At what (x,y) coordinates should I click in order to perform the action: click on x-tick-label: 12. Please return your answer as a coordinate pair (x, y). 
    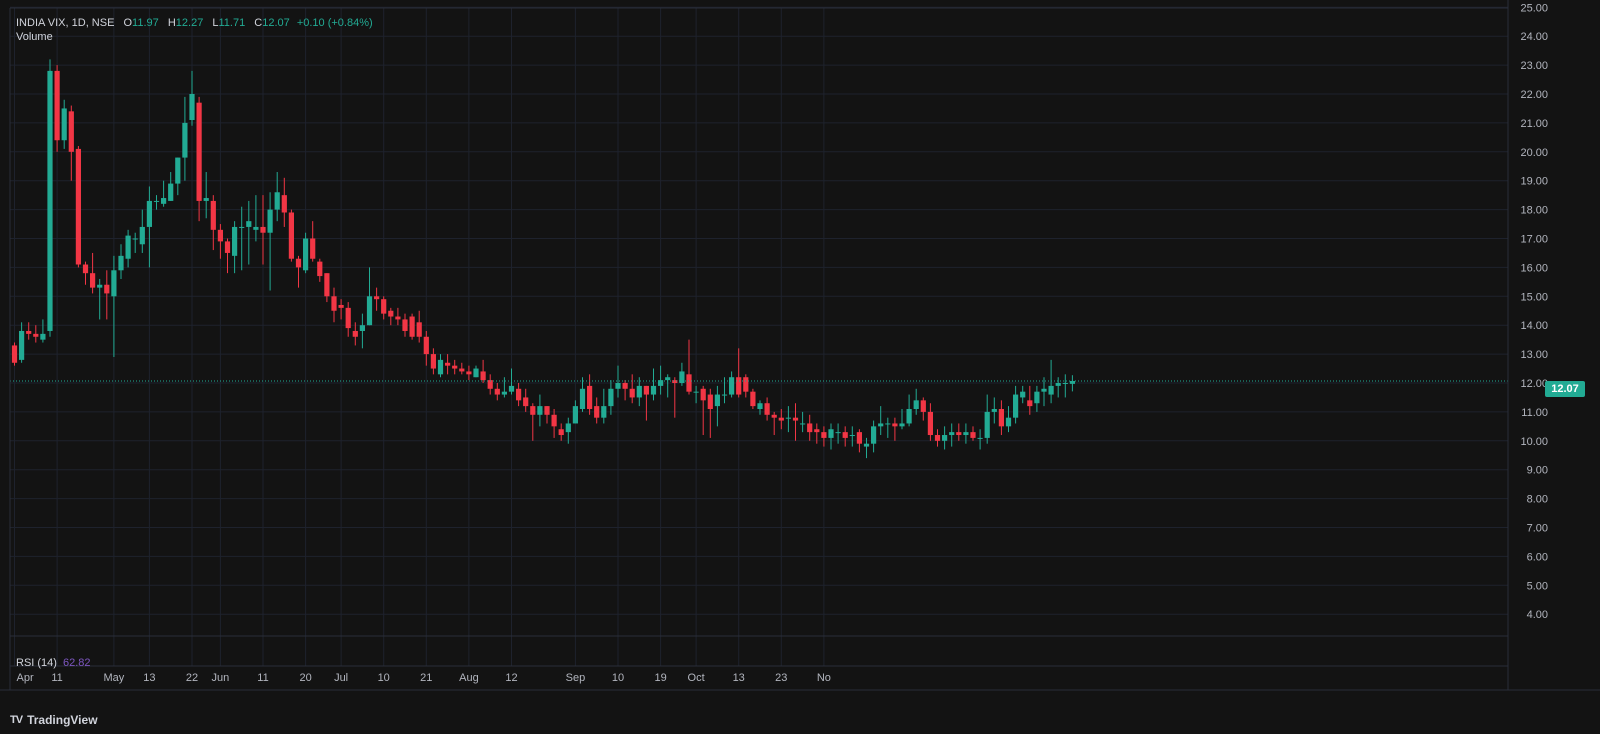
    Looking at the image, I should click on (511, 678).